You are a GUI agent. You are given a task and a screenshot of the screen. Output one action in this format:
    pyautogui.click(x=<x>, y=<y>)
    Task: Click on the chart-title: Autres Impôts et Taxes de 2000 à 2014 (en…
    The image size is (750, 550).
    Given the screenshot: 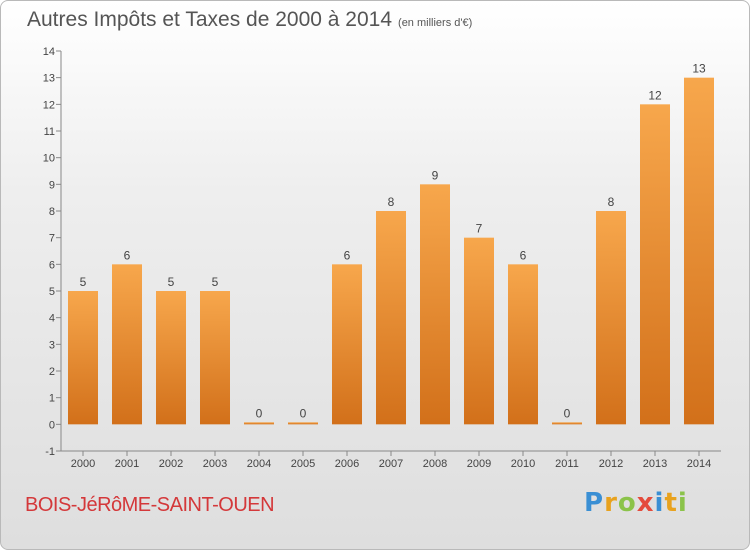 What is the action you would take?
    pyautogui.click(x=249, y=20)
    